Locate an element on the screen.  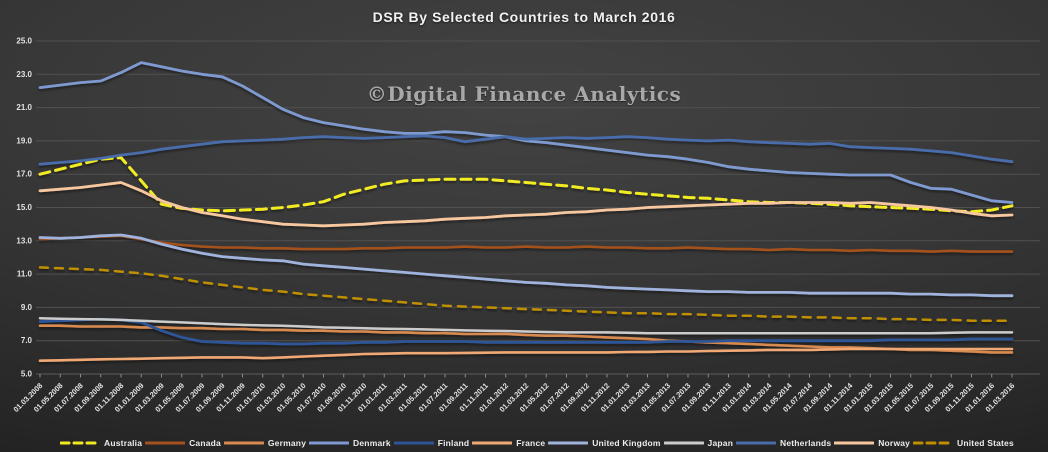
series-line-germany is located at coordinates (526, 339).